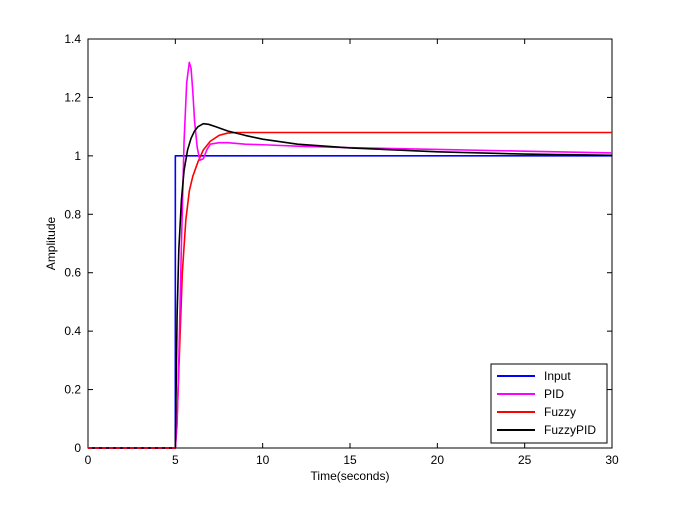 The width and height of the screenshot is (677, 509). Describe the element at coordinates (612, 460) in the screenshot. I see `x-tick-label: 30` at that location.